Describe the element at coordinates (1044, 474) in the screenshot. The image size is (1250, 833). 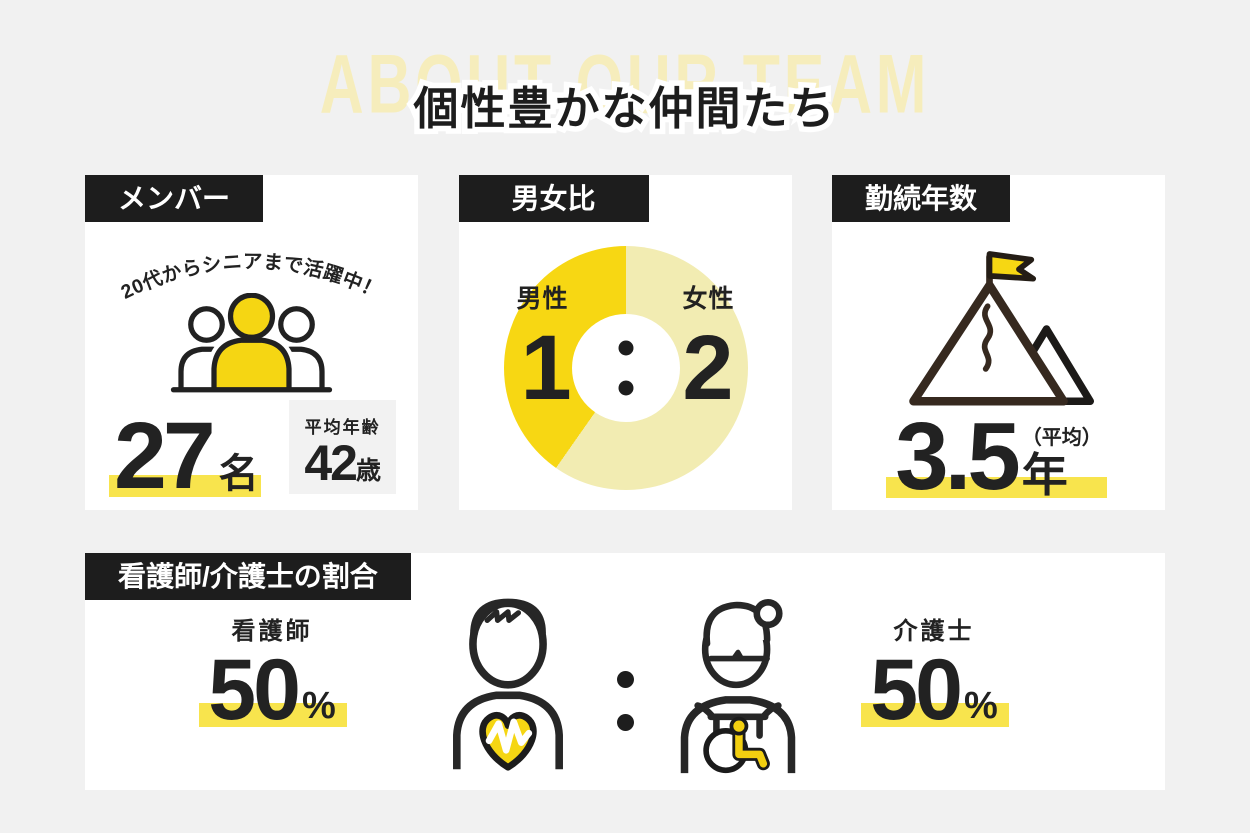
I see `tenure-unit: 年` at that location.